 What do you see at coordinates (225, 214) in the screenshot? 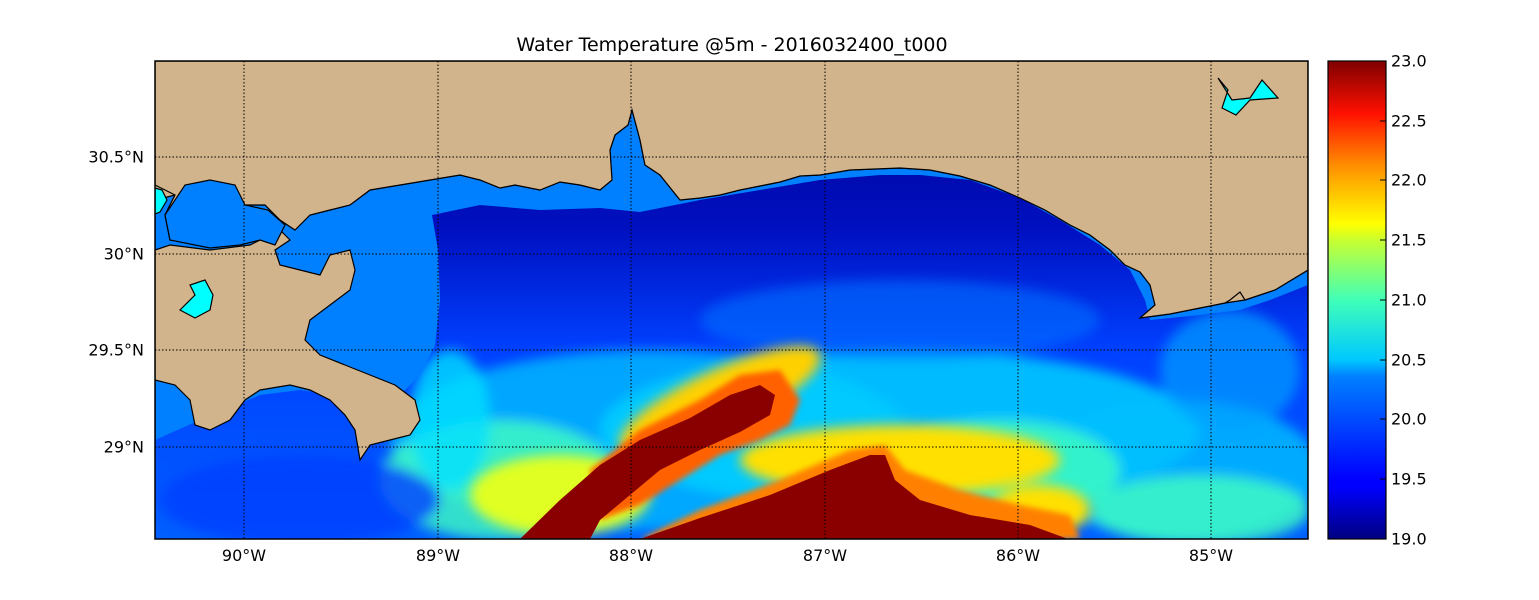
I see `lake-pontchartrain` at bounding box center [225, 214].